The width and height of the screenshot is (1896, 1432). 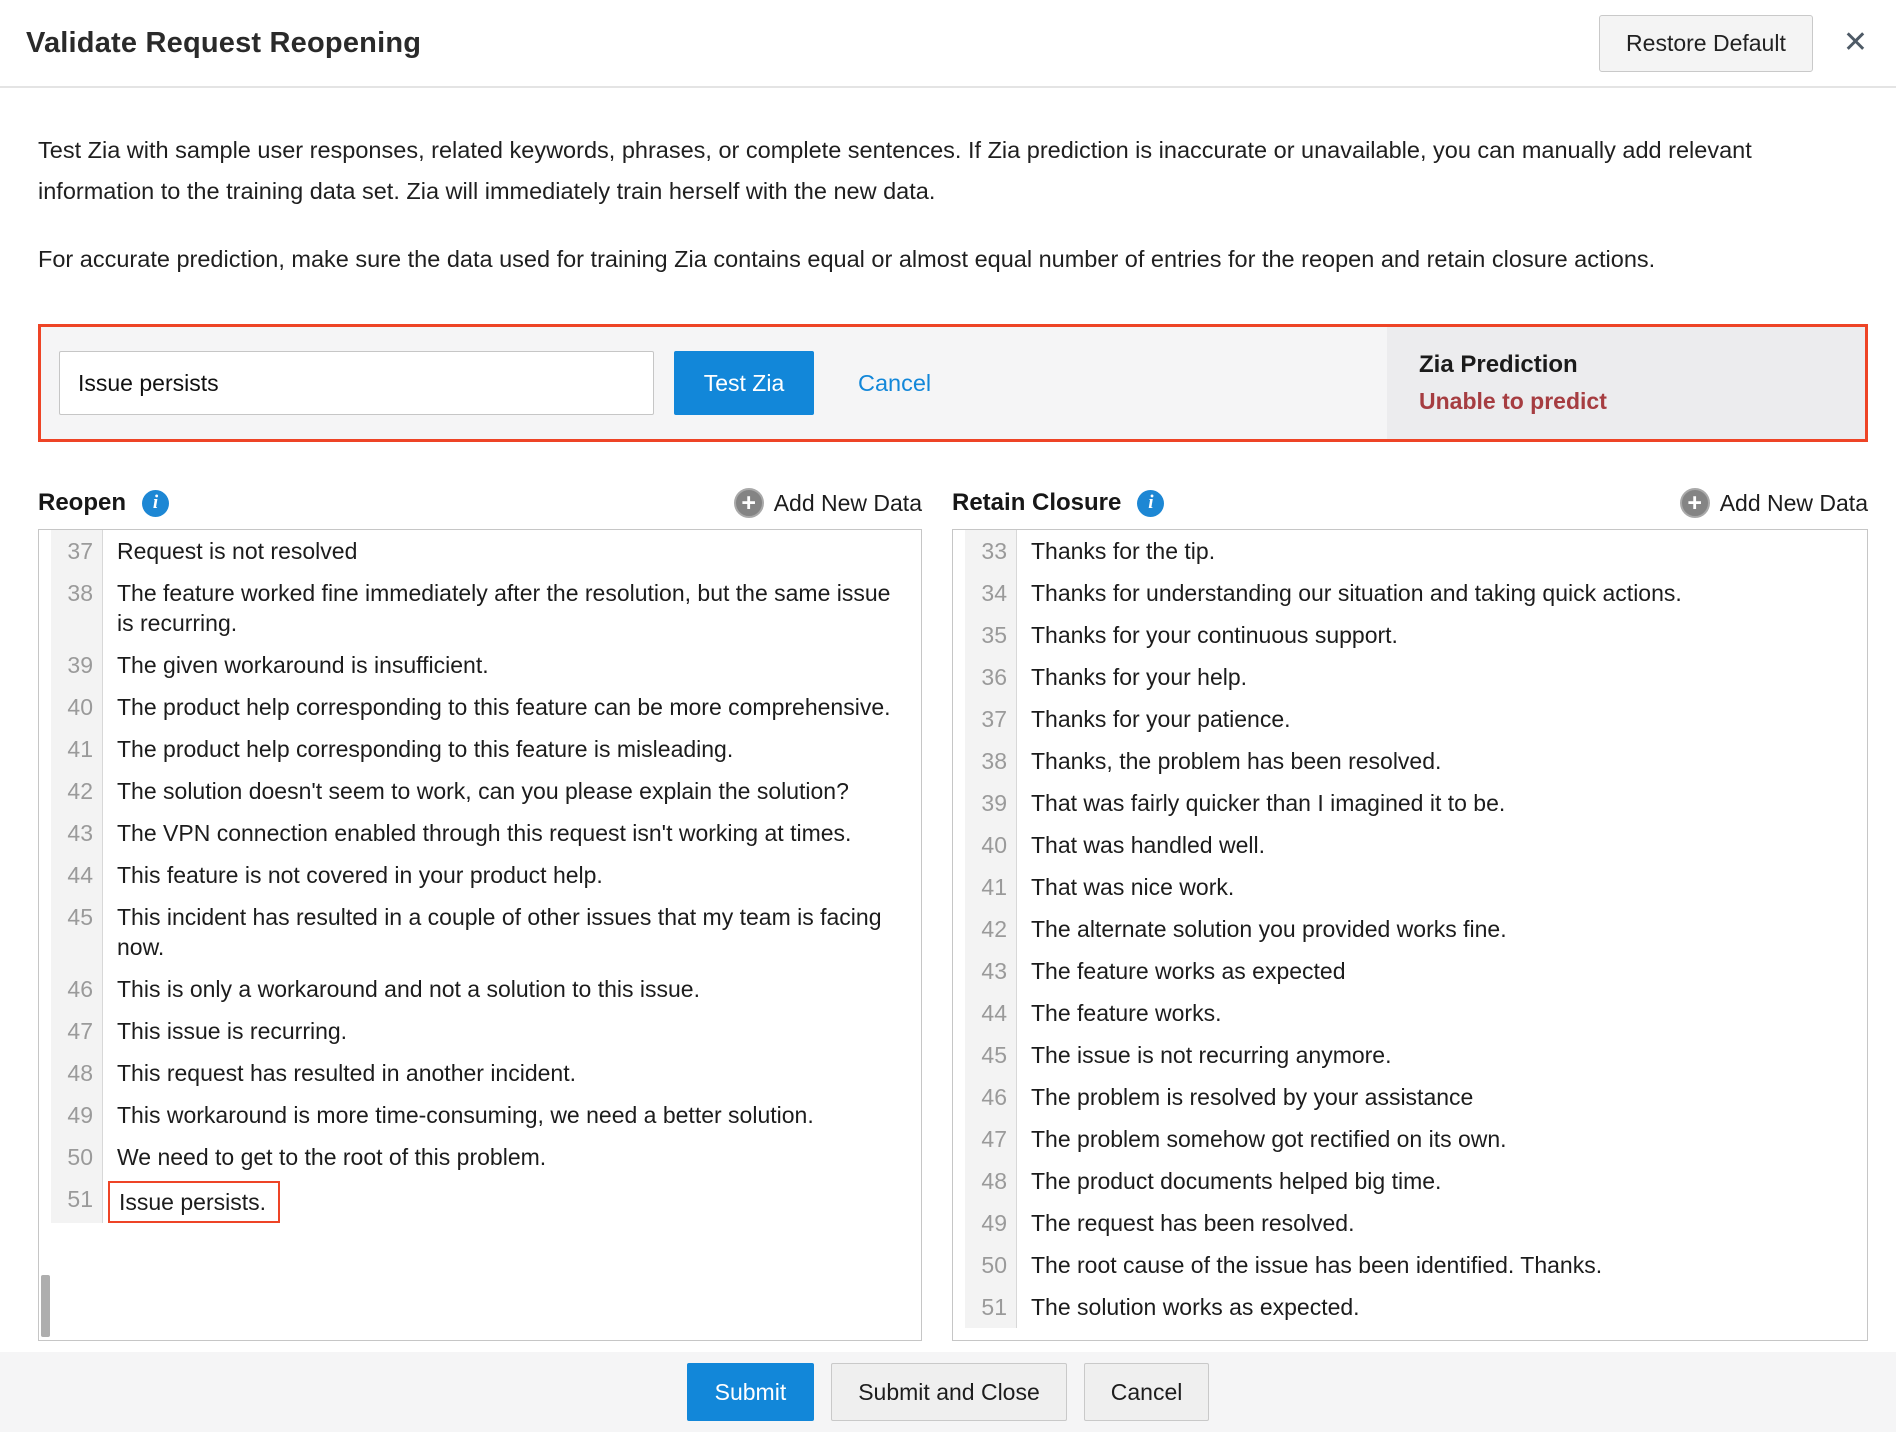 What do you see at coordinates (1410, 1223) in the screenshot?
I see `list-item: 49 The request has been resolved.` at bounding box center [1410, 1223].